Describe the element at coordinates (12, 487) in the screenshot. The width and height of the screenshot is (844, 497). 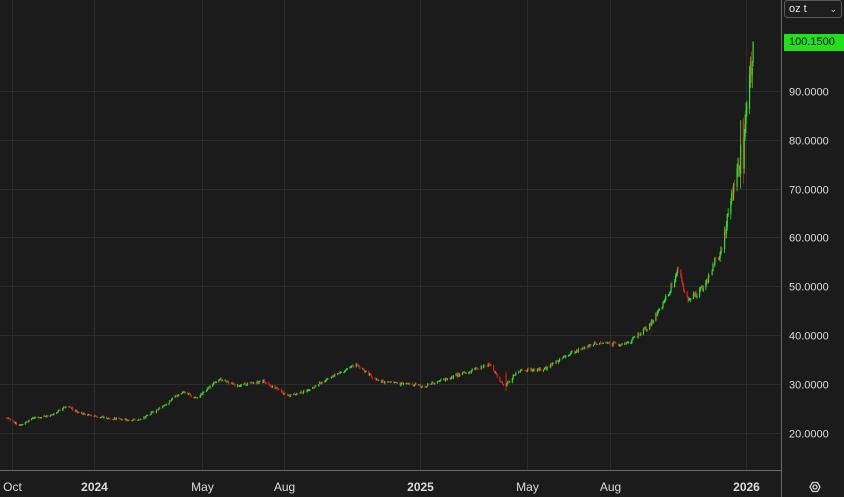
I see `time-tick-label: Oct` at that location.